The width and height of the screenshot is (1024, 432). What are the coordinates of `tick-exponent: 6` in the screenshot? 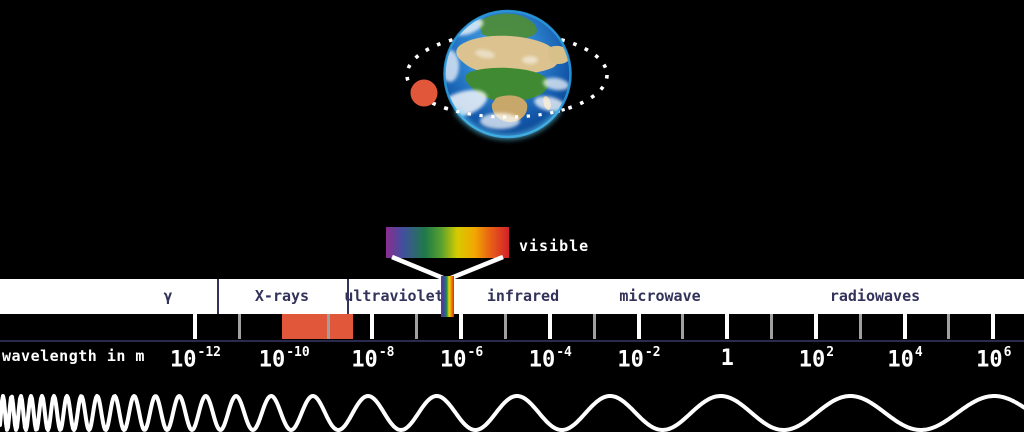 It's located at (1007, 352).